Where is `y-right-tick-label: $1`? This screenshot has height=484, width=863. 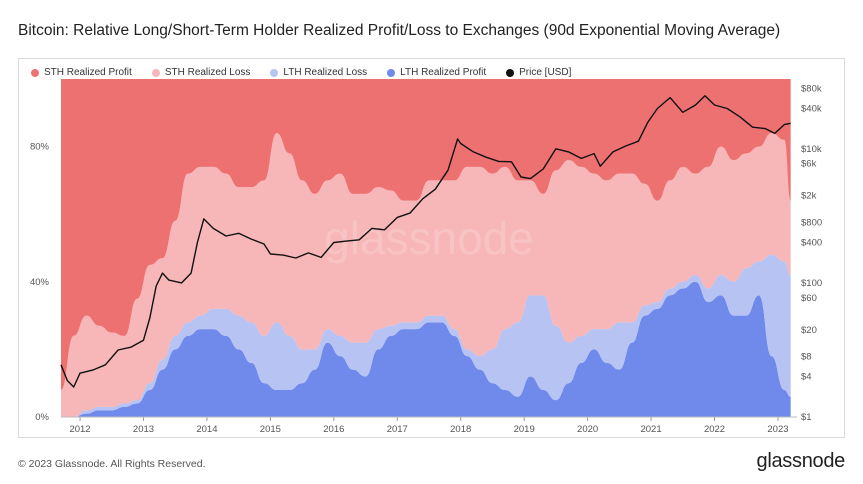
y-right-tick-label: $1 is located at coordinates (806, 417).